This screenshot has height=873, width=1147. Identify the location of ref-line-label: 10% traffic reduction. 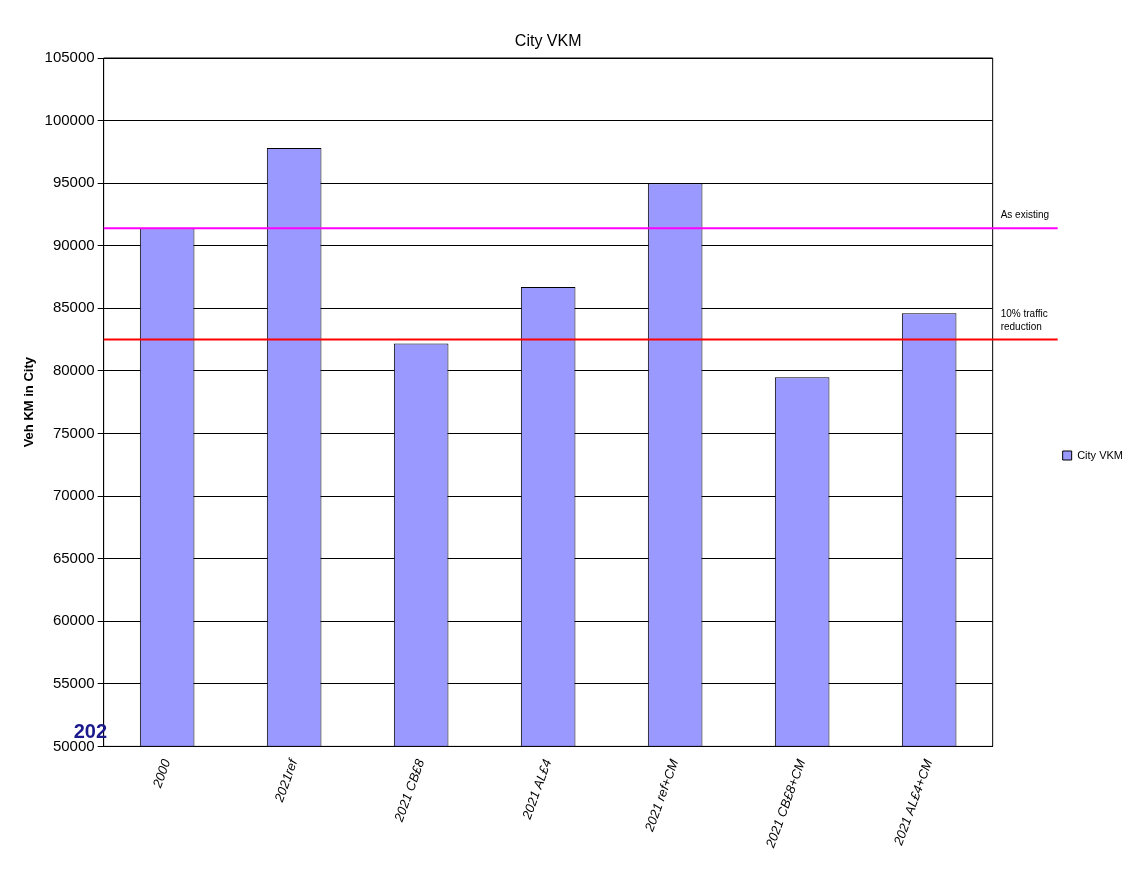
(1024, 319).